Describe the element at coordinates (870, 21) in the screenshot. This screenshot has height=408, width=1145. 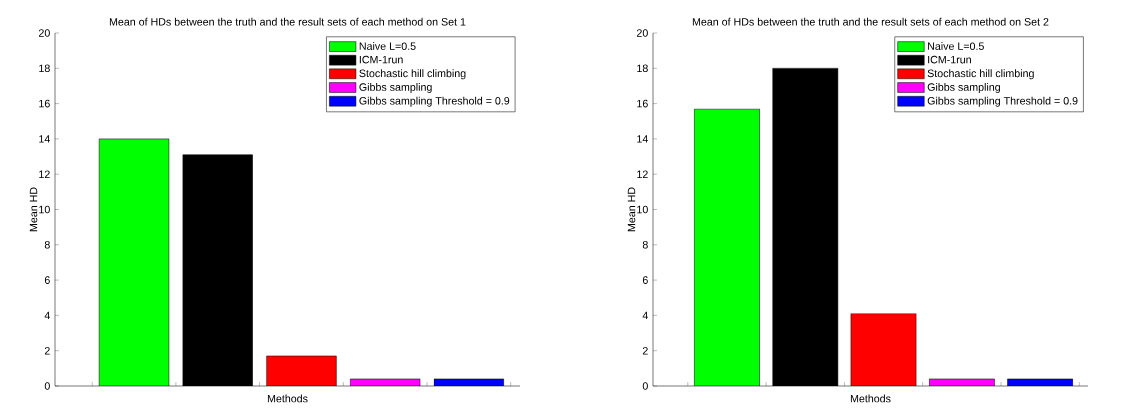
I see `chart-title: Mean of HDs between the truth and the result sets of each method on Set 2` at that location.